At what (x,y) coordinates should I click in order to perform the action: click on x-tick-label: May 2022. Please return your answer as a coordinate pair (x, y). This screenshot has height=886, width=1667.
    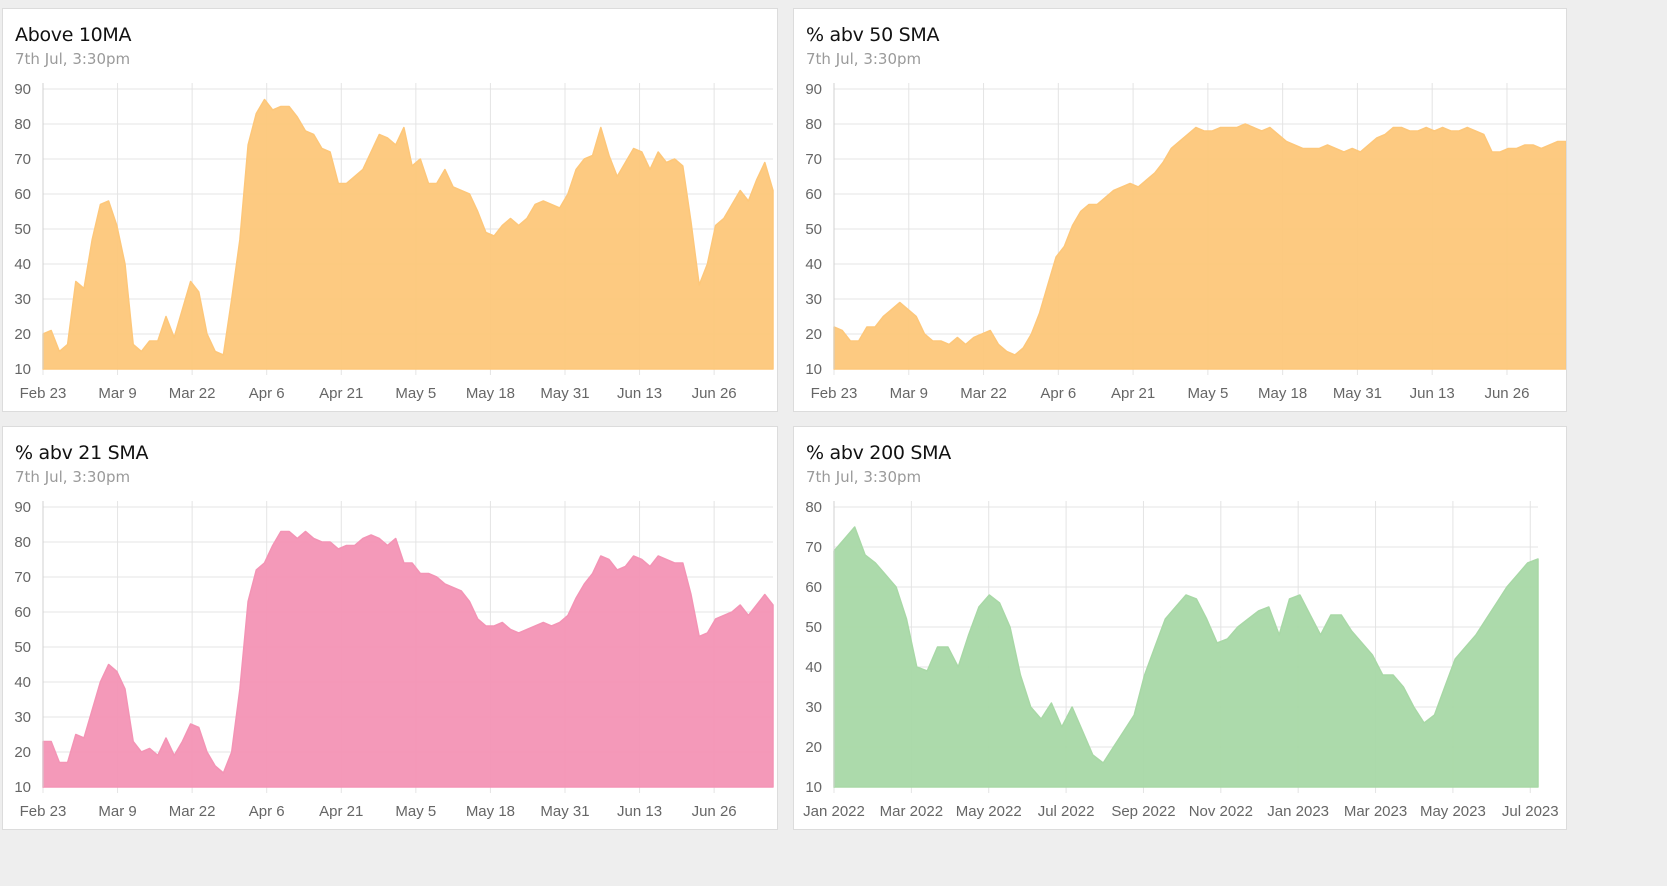
    Looking at the image, I should click on (989, 811).